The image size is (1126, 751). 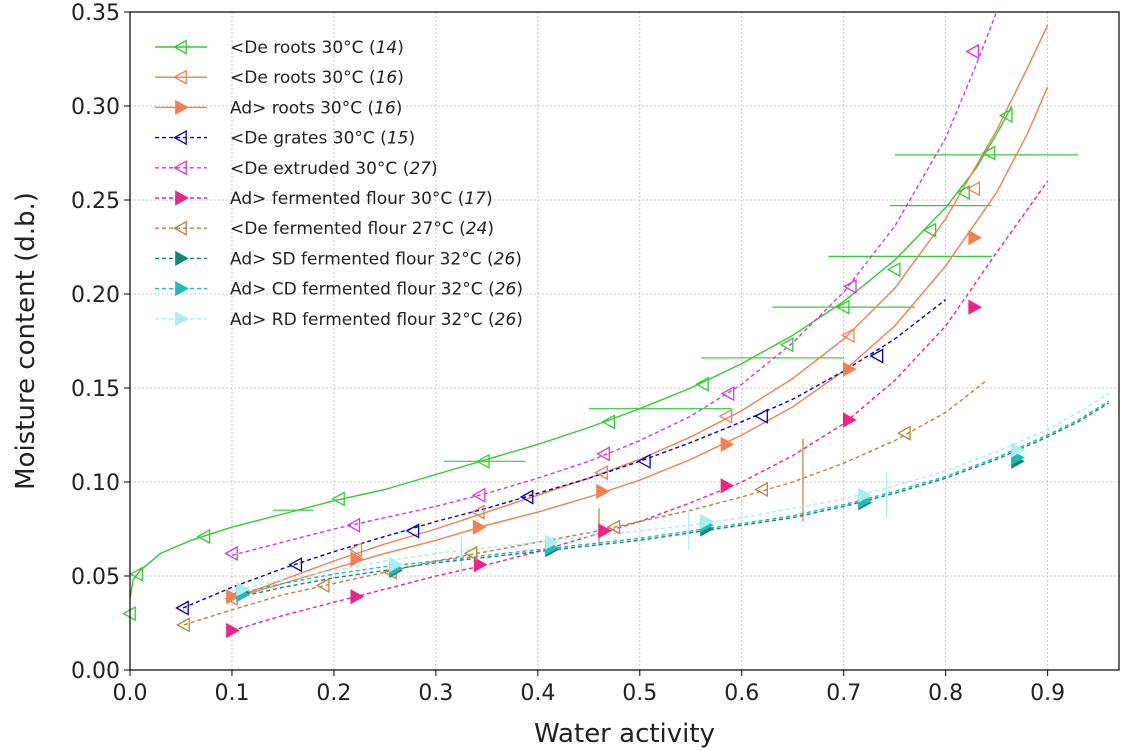 I want to click on legend-label-ref-9: 26, so click(x=506, y=320).